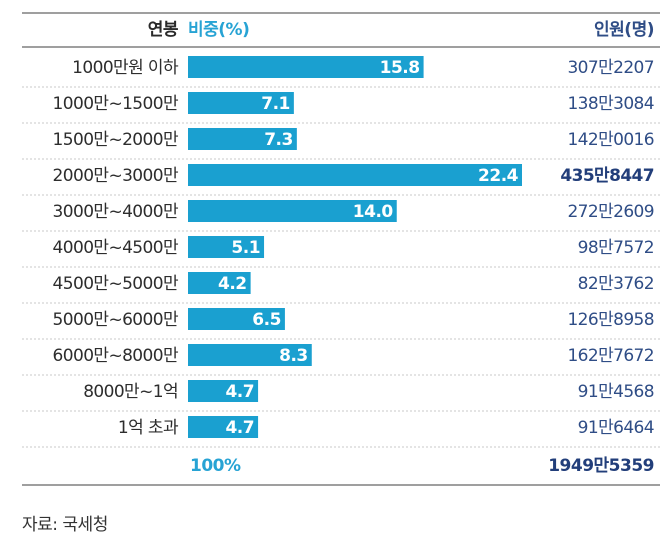 This screenshot has height=547, width=668. What do you see at coordinates (232, 284) in the screenshot?
I see `bar-value-label: 4.2` at bounding box center [232, 284].